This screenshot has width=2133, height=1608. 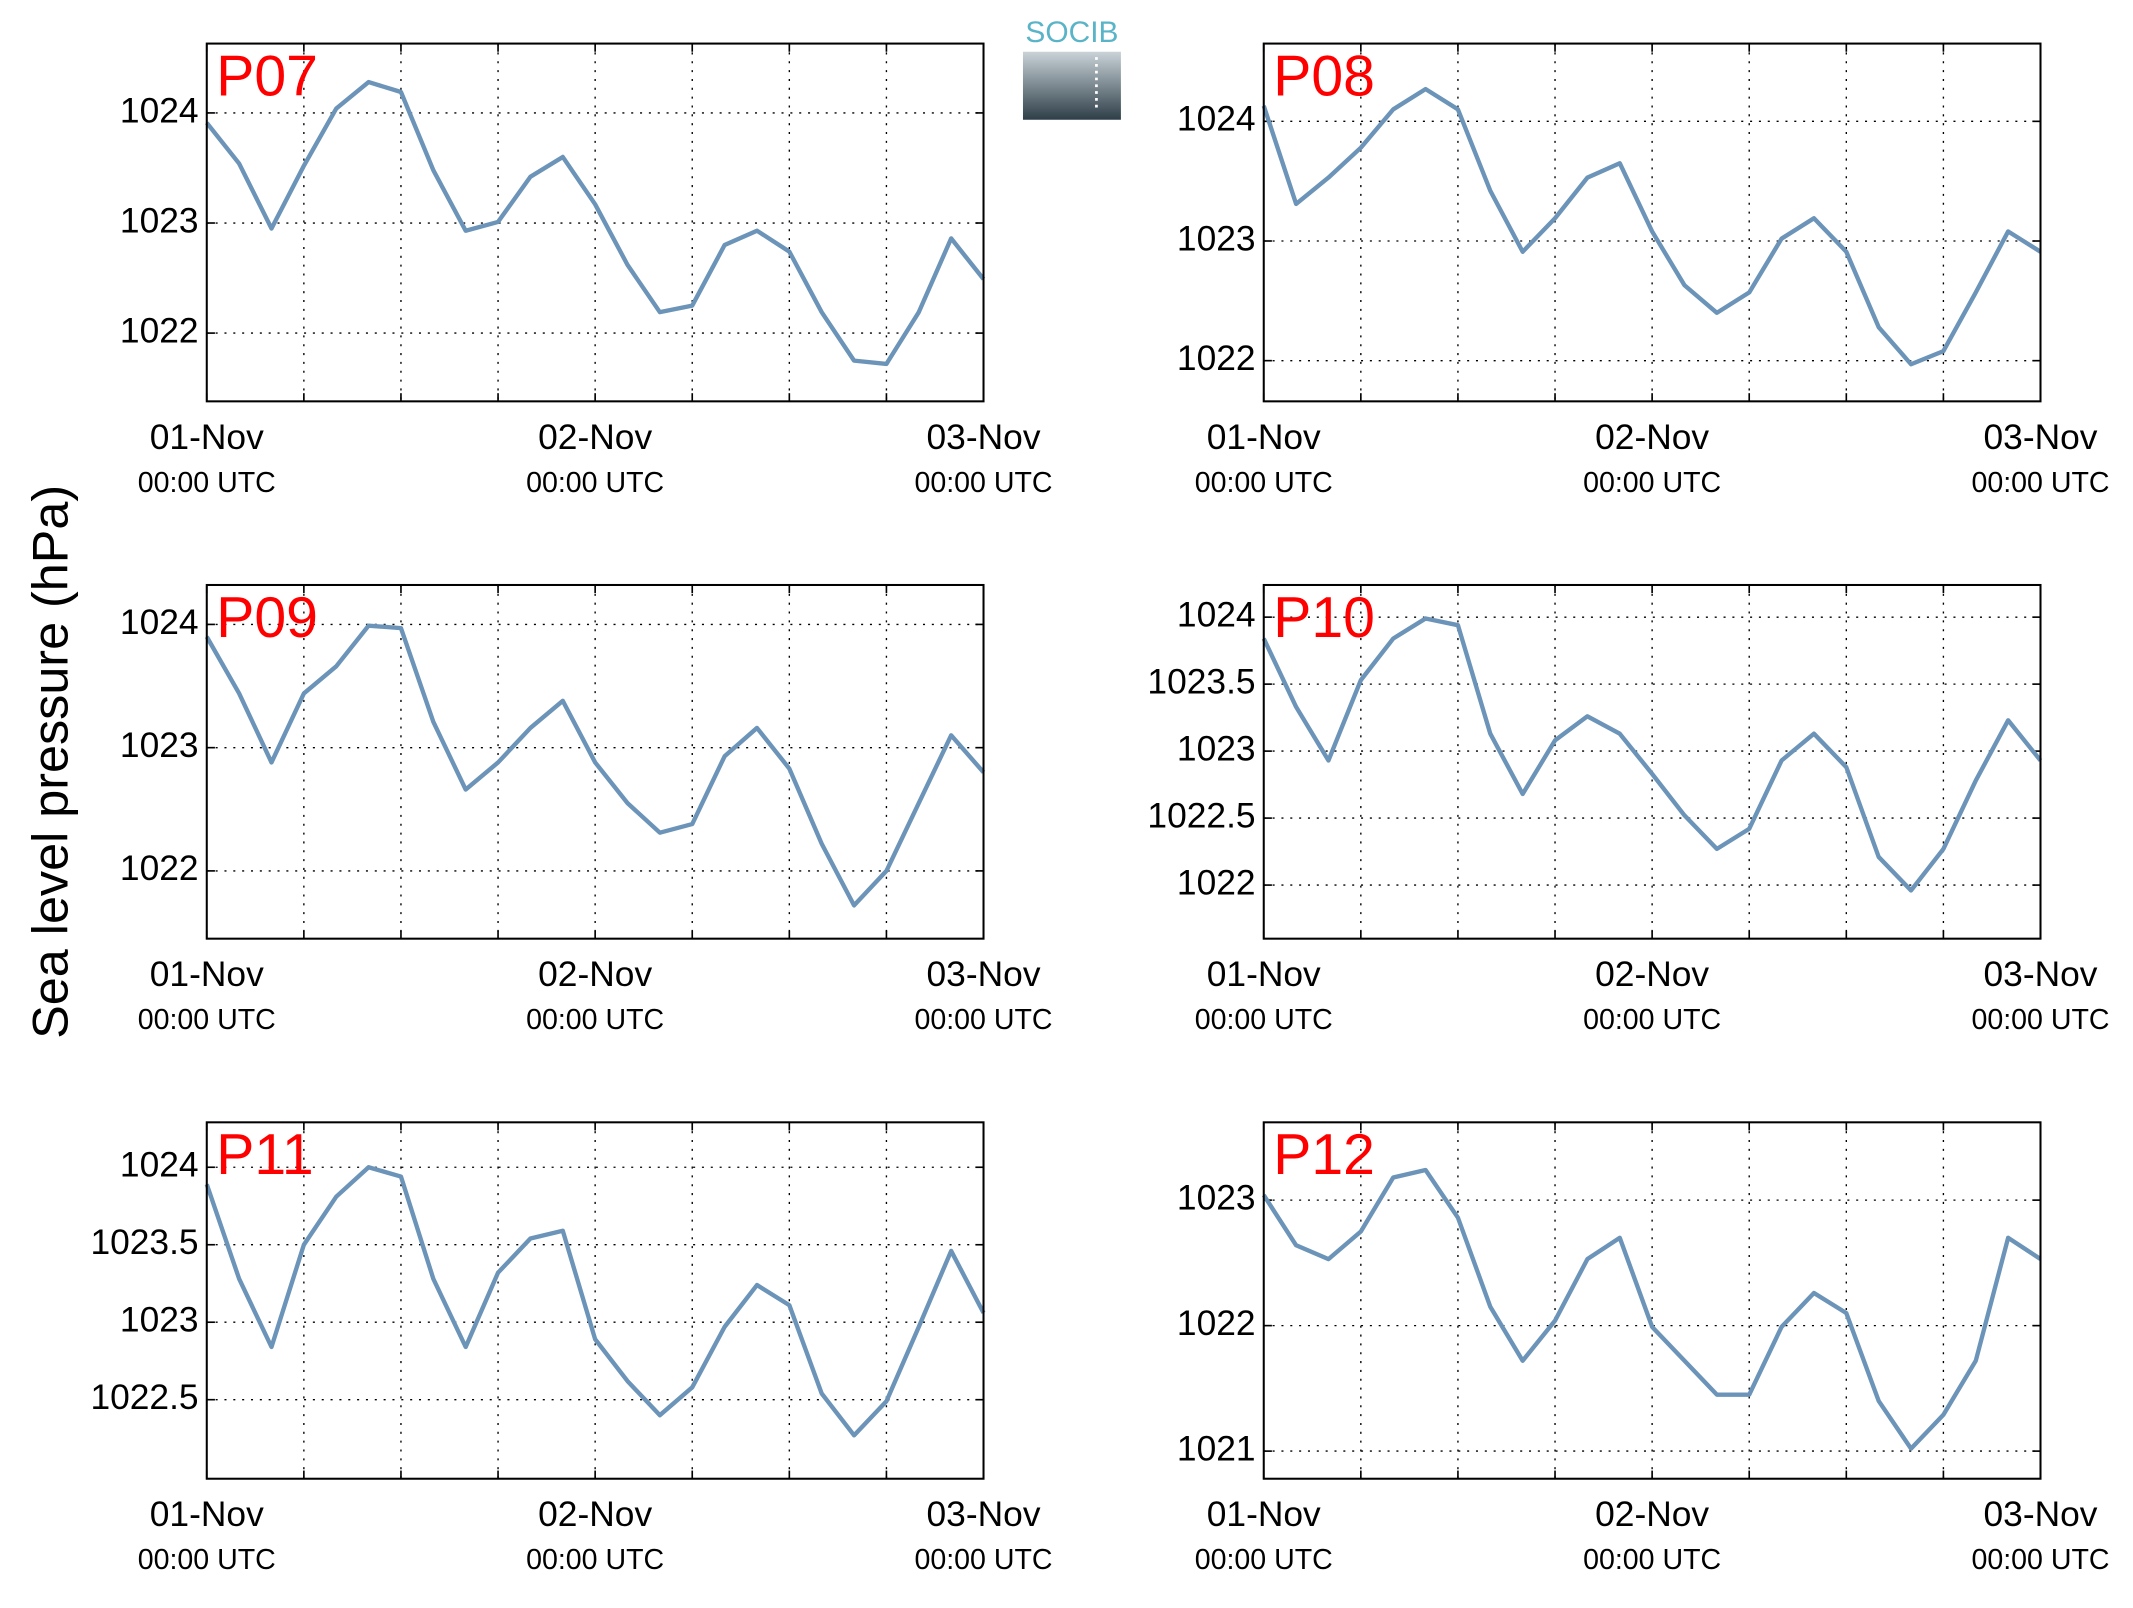 I want to click on panel-title: P11, so click(x=264, y=1155).